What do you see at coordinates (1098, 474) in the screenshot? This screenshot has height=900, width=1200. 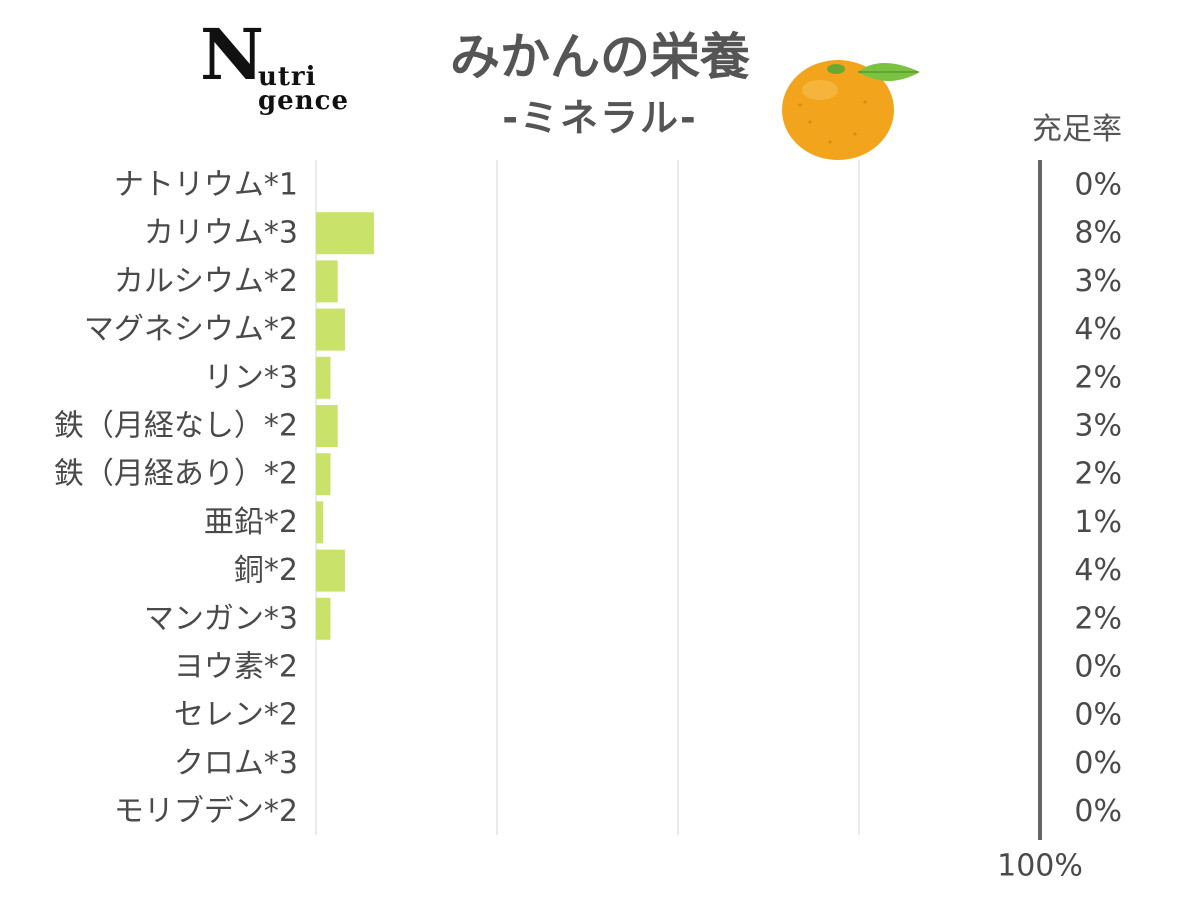 I see `value-label-6: 2%` at bounding box center [1098, 474].